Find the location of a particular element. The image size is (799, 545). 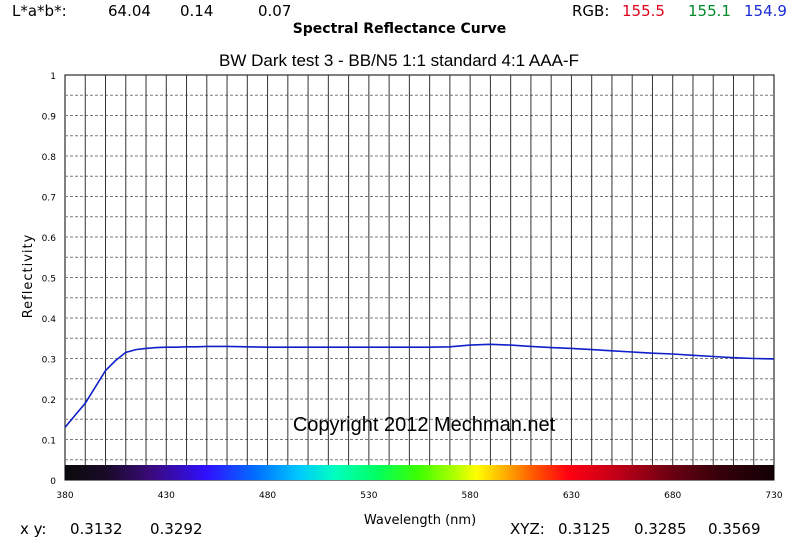

xyz-x-value: 0.3125 is located at coordinates (584, 529).